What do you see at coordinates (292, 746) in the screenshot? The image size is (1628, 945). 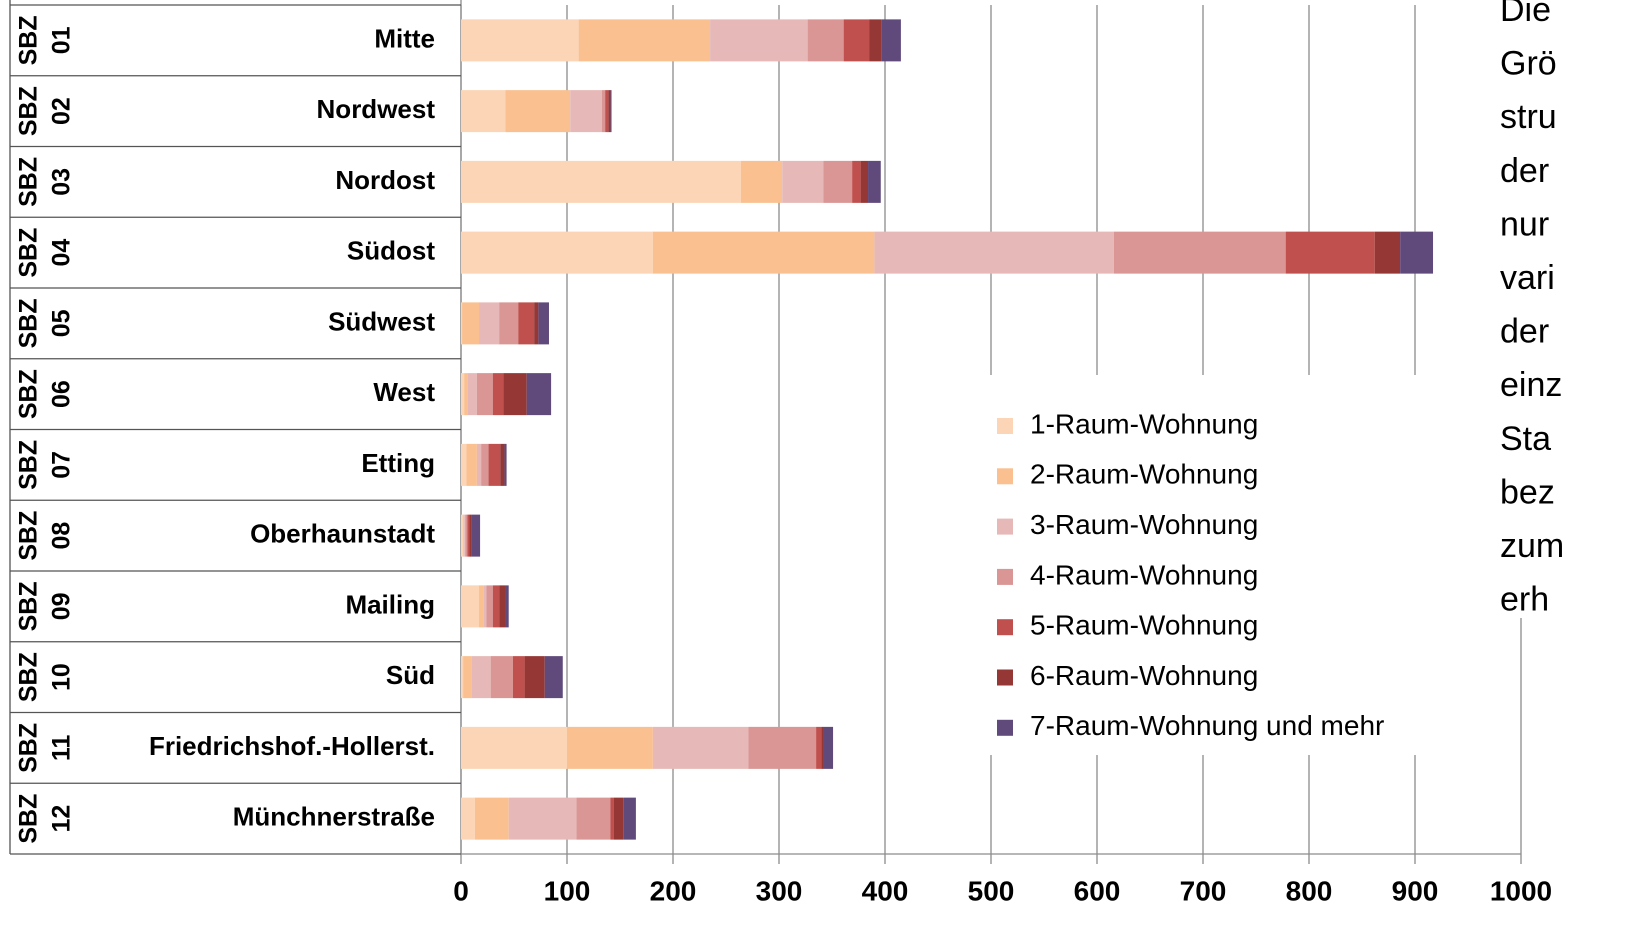 I see `category-label: Friedrichshof.-Hollerst.` at bounding box center [292, 746].